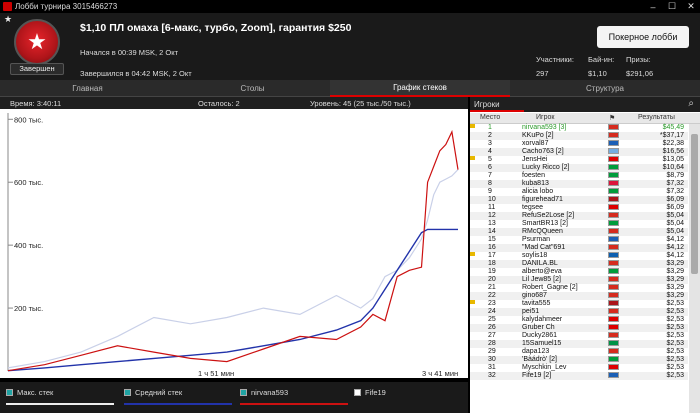 The height and width of the screenshot is (413, 700). I want to click on col-results: Результаты, so click(656, 117).